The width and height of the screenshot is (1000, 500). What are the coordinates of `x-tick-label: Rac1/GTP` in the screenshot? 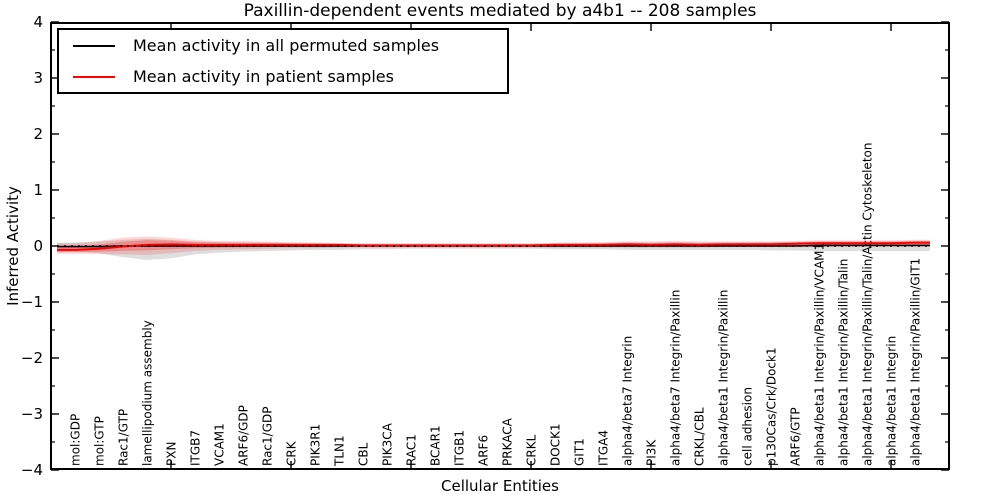 It's located at (124, 437).